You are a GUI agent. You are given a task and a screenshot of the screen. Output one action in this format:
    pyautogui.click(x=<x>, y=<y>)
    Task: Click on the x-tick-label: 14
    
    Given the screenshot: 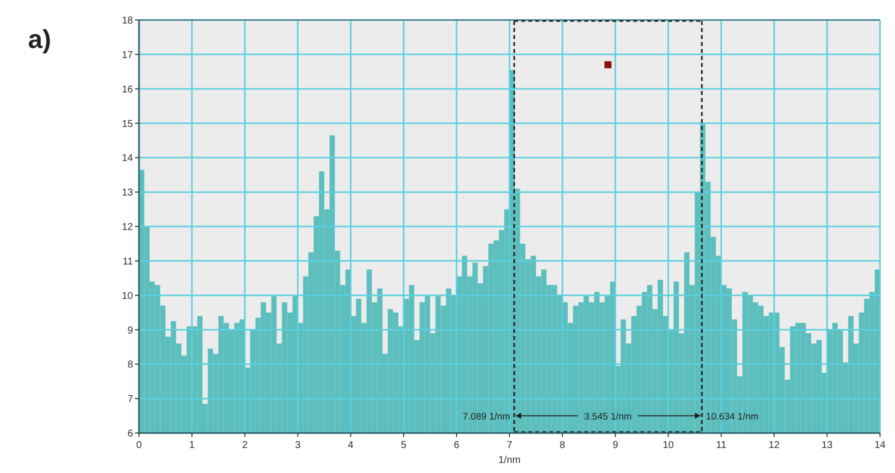 What is the action you would take?
    pyautogui.click(x=880, y=445)
    